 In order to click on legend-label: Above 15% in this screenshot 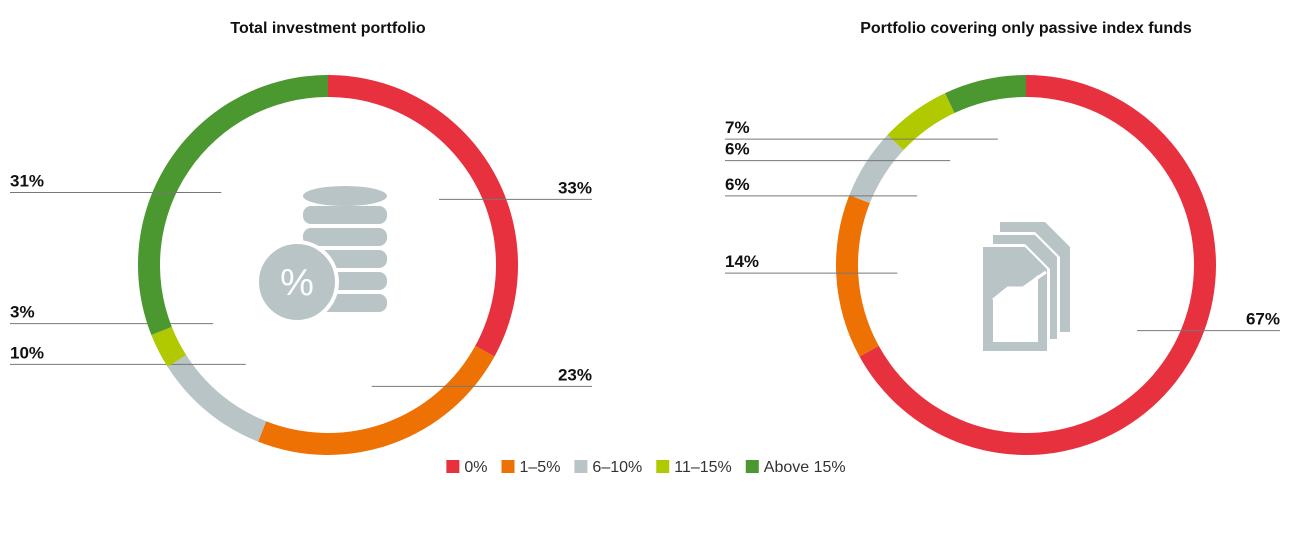, I will do `click(805, 467)`.